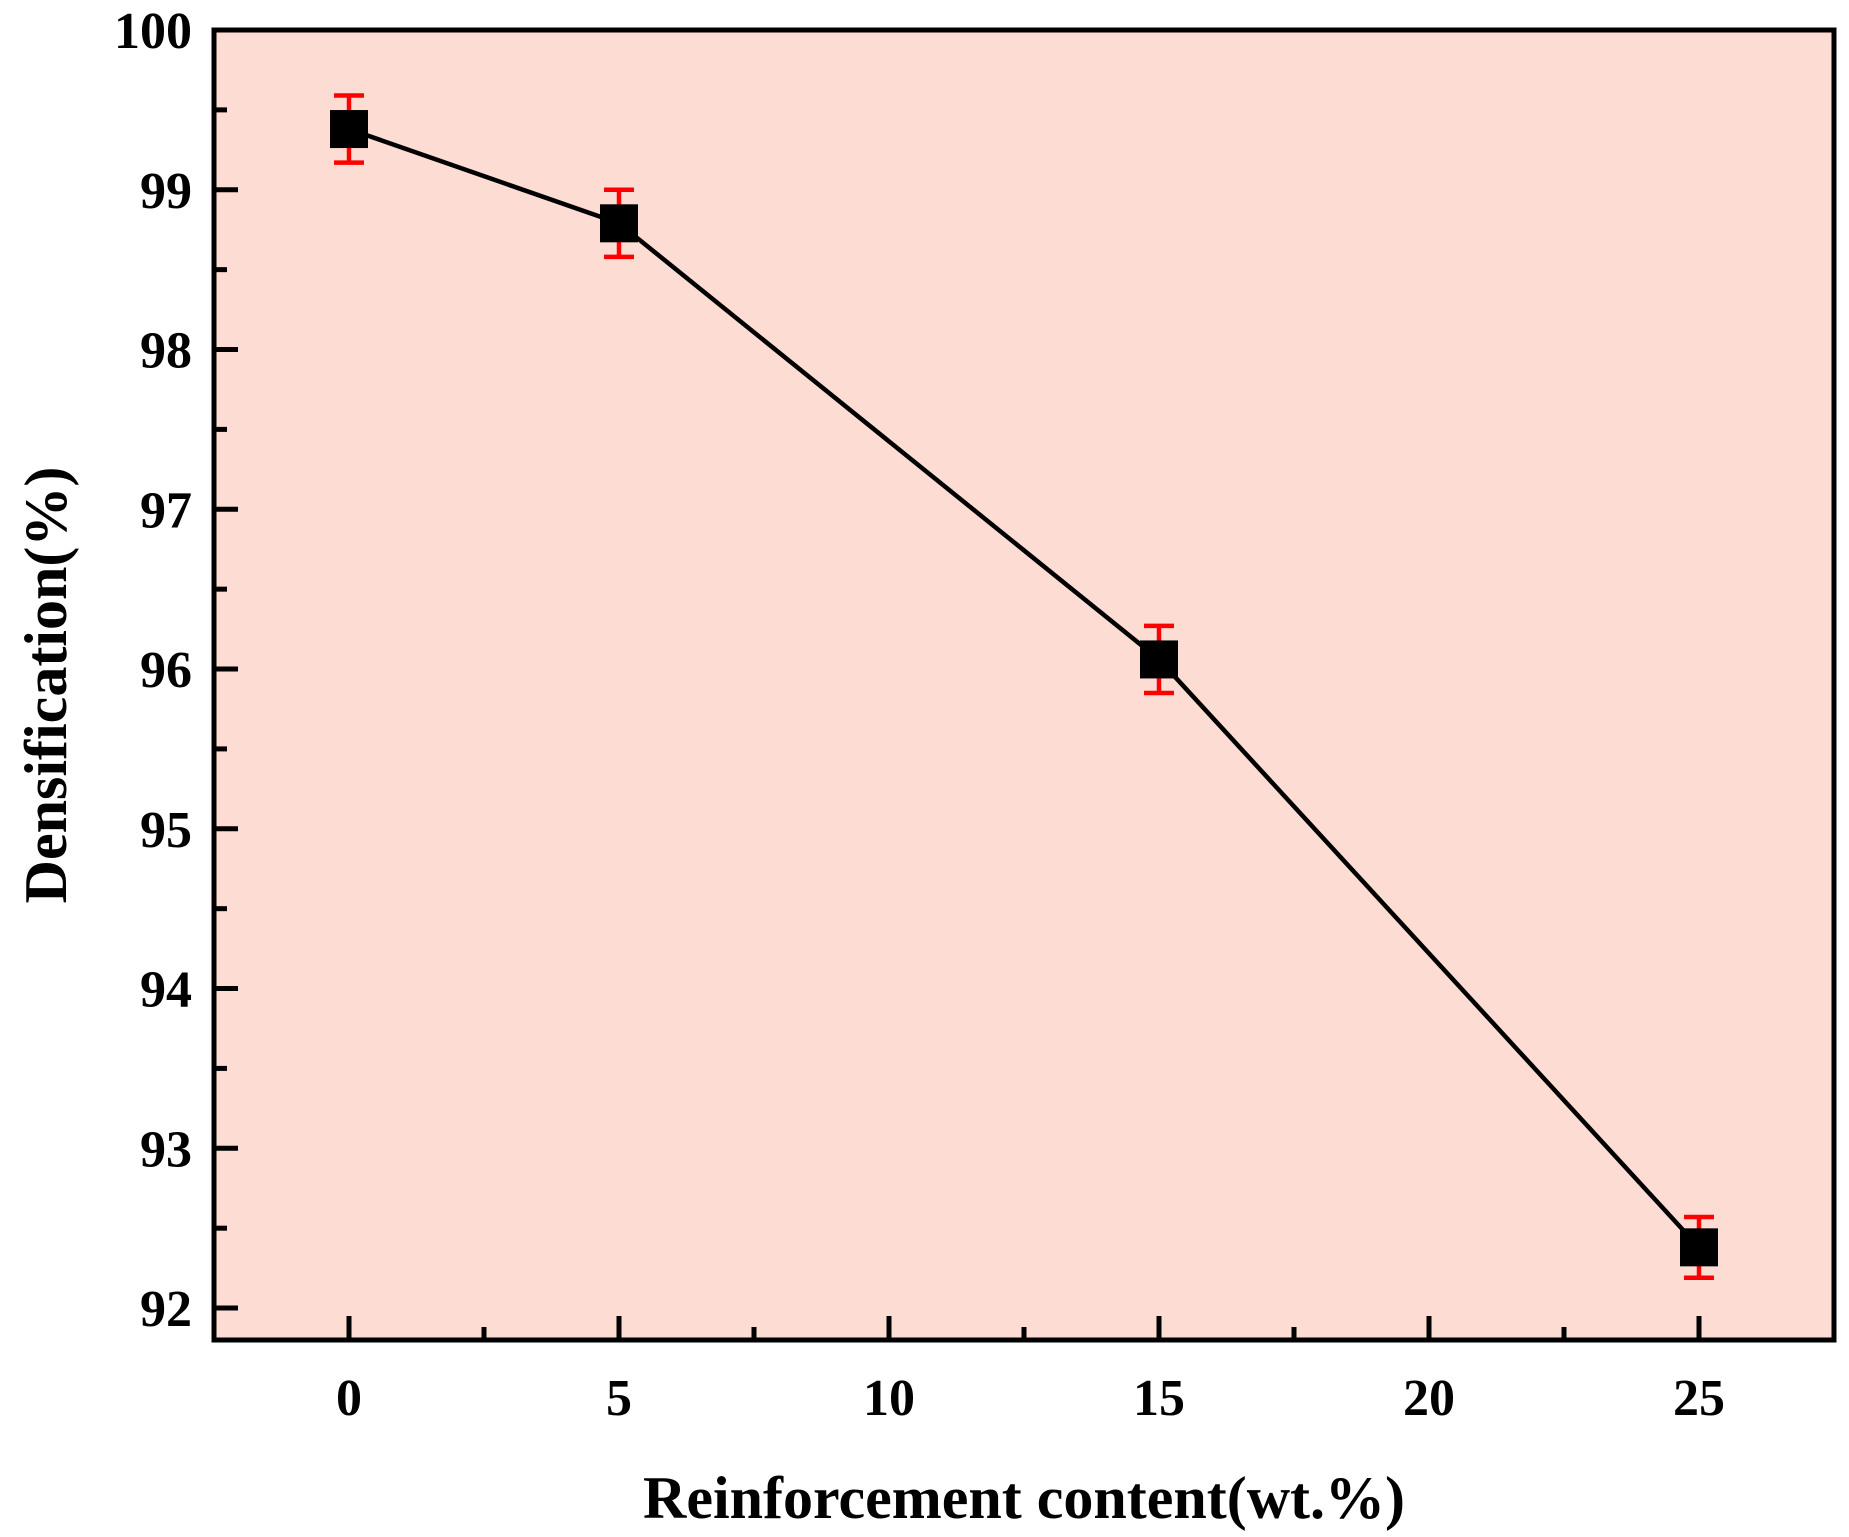  Describe the element at coordinates (349, 1398) in the screenshot. I see `x-tick-label-0: 0` at that location.